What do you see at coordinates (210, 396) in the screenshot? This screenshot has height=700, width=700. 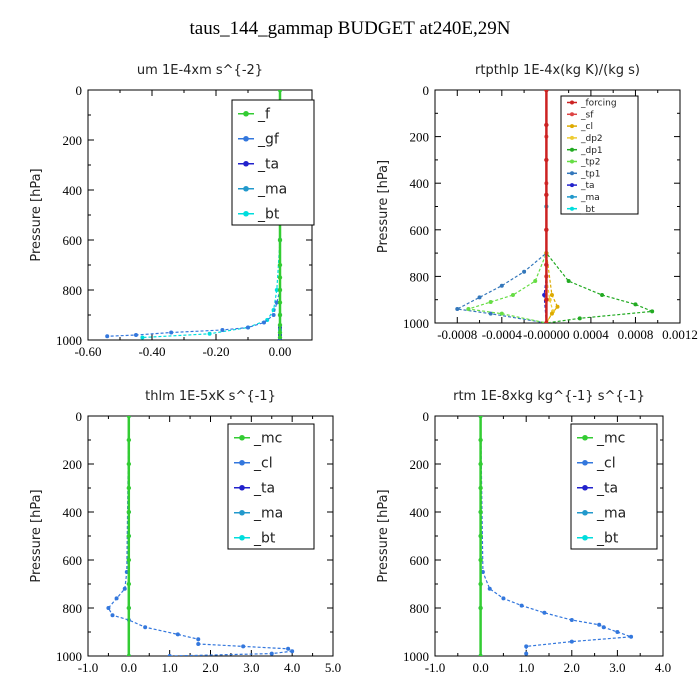 I see `panel-title: thlm 1E-5xK s^{-1}` at bounding box center [210, 396].